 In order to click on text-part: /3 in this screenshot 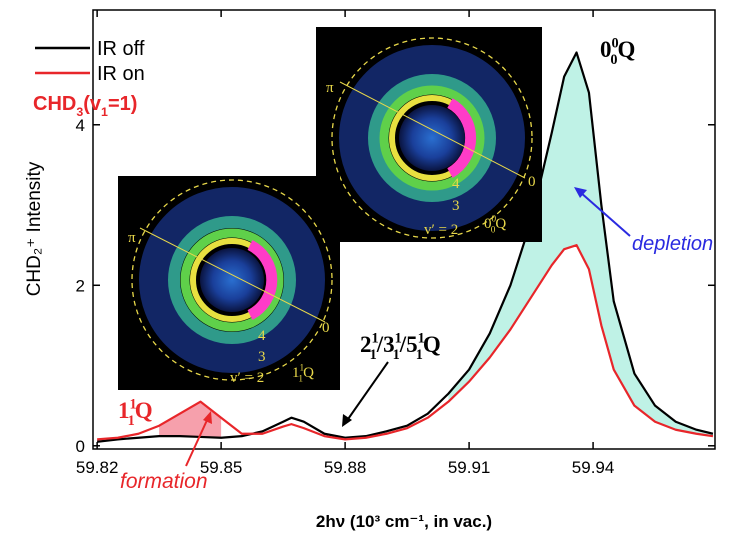, I will do `click(385, 344)`.